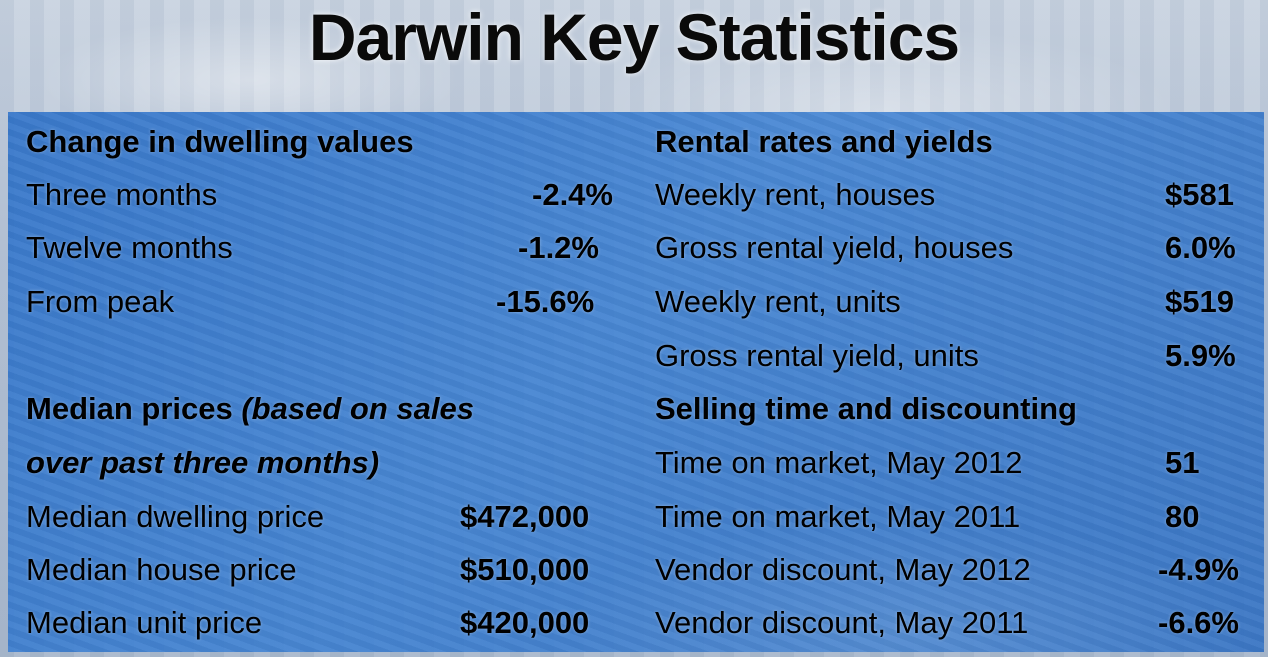  Describe the element at coordinates (525, 569) in the screenshot. I see `stat-value-median-house: $510,000` at that location.